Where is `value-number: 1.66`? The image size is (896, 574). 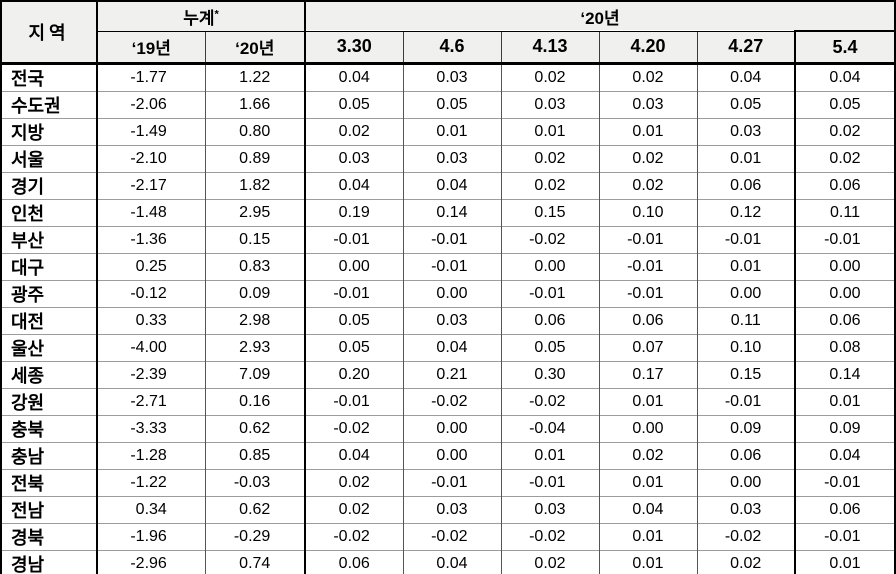
value-number: 1.66 is located at coordinates (255, 104).